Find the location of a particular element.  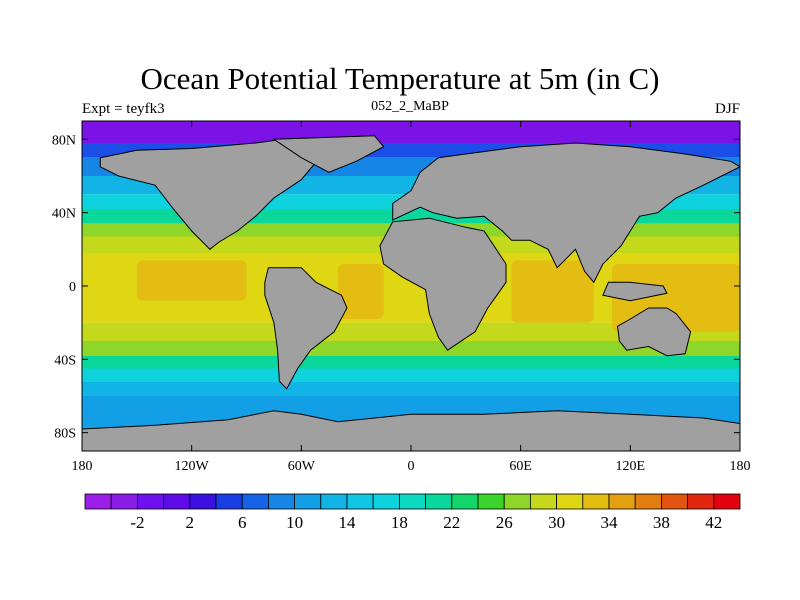

colorbar-label: -2 is located at coordinates (137, 522).